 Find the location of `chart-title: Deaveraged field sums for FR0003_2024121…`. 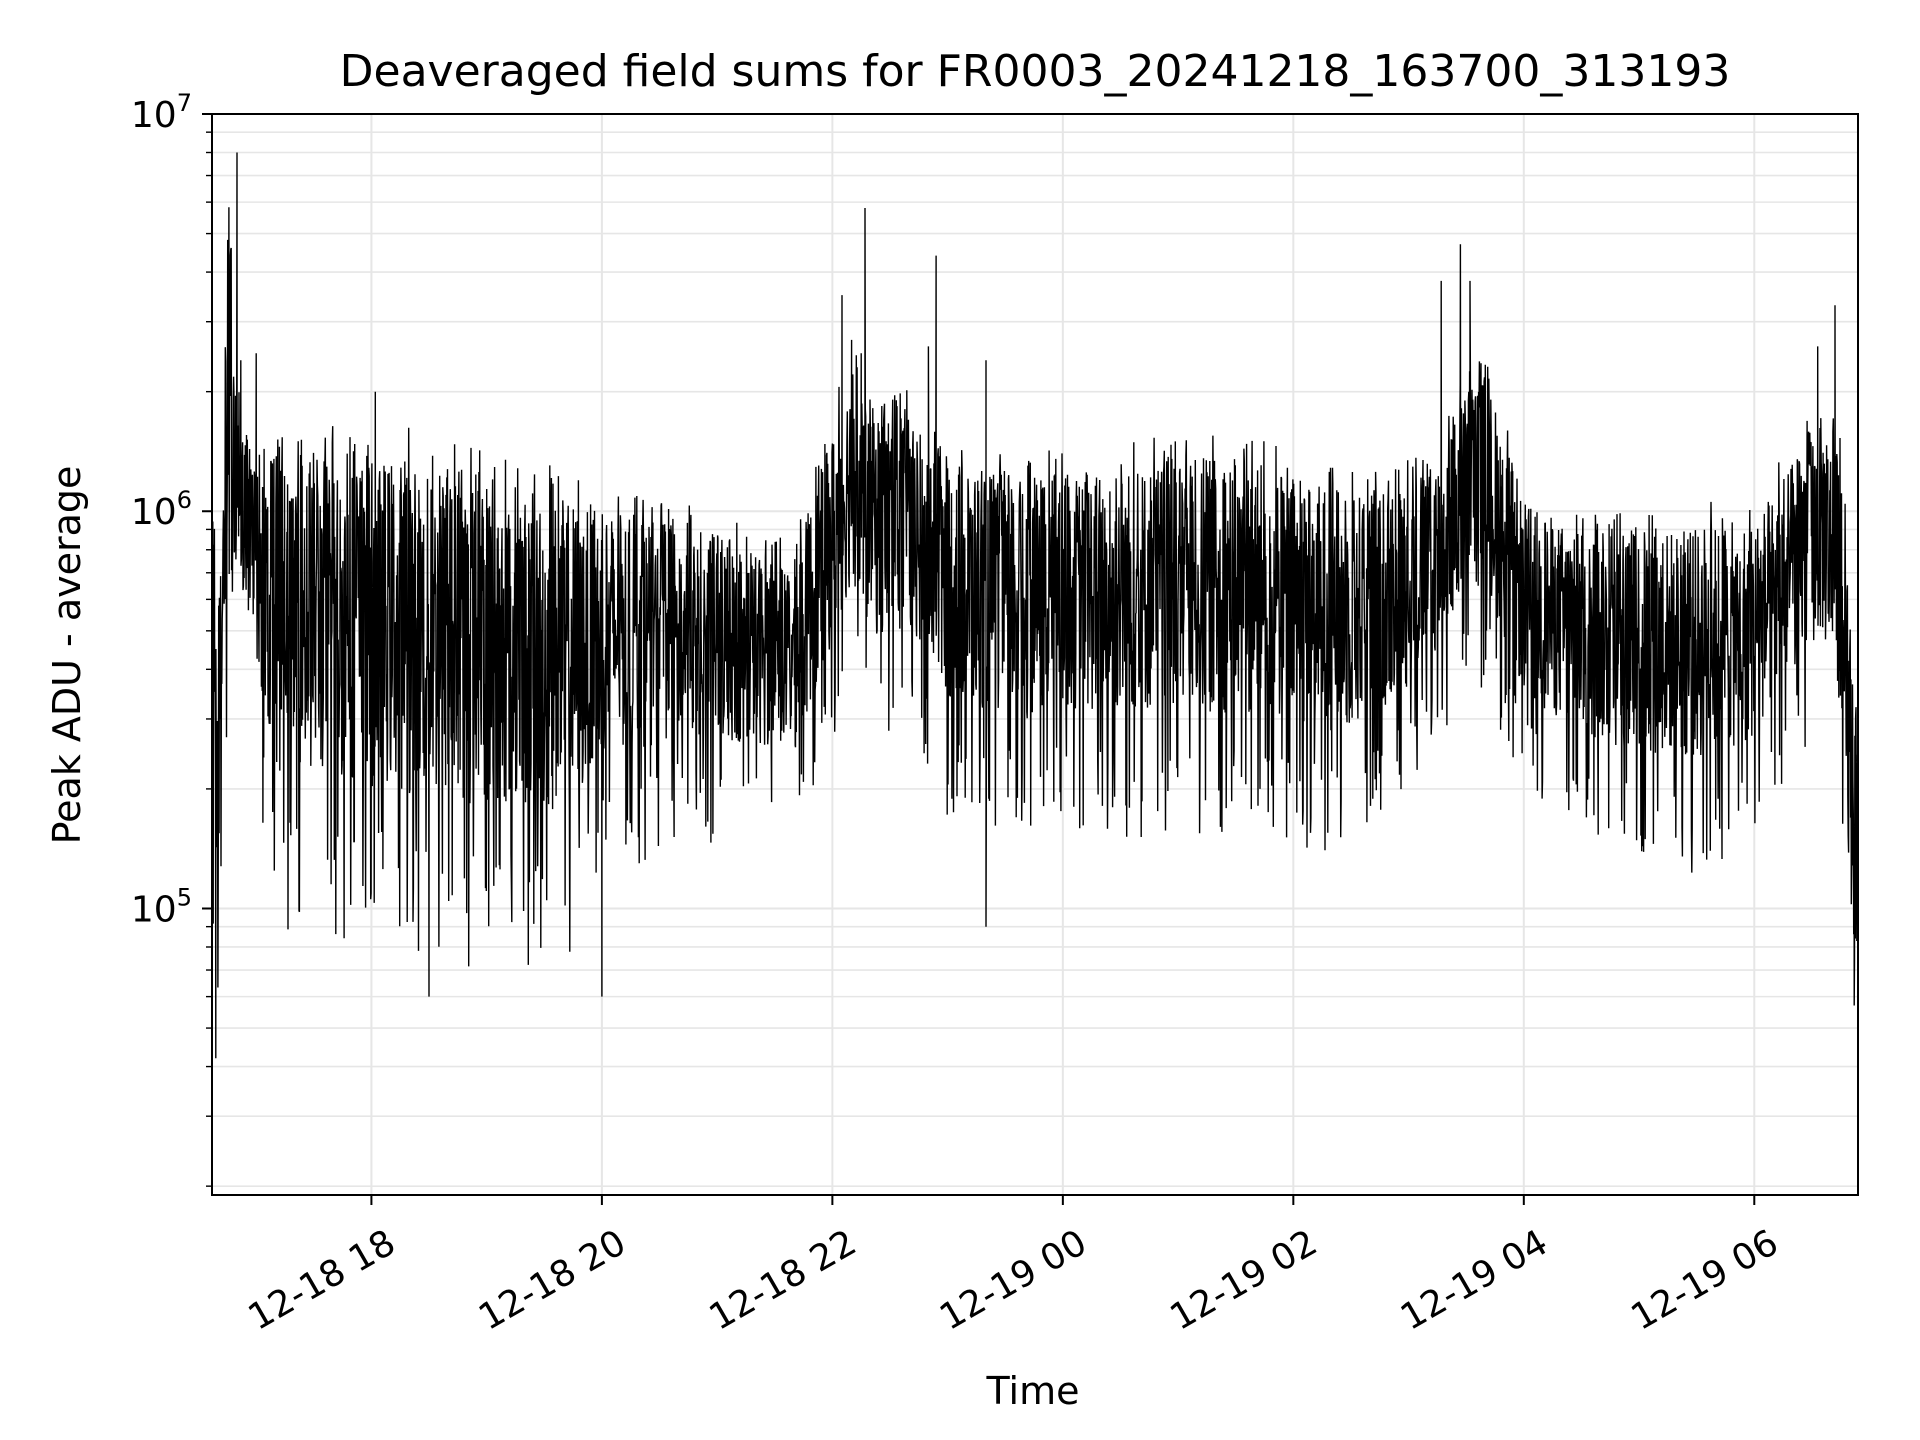

chart-title: Deaveraged field sums for FR0003_2024121… is located at coordinates (1035, 71).